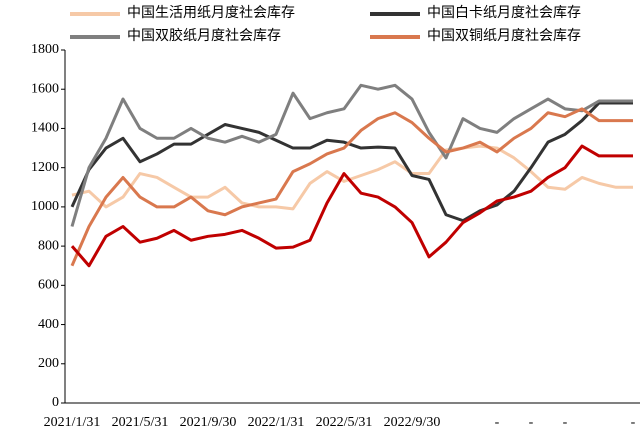 This screenshot has height=437, width=642. I want to click on legend-label: 中国双胶纸月度社会库存, so click(204, 35).